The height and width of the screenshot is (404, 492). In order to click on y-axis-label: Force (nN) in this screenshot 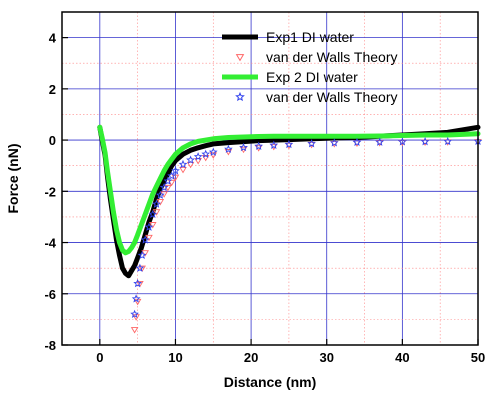, I will do `click(13, 179)`.